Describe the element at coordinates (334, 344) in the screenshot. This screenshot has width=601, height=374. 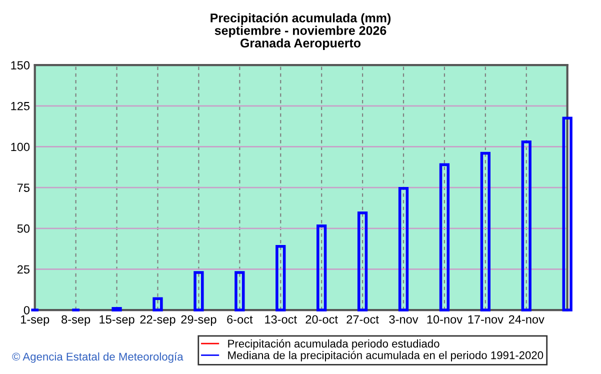
I see `legend-label: Precipitación acumulada periodo estudiado` at that location.